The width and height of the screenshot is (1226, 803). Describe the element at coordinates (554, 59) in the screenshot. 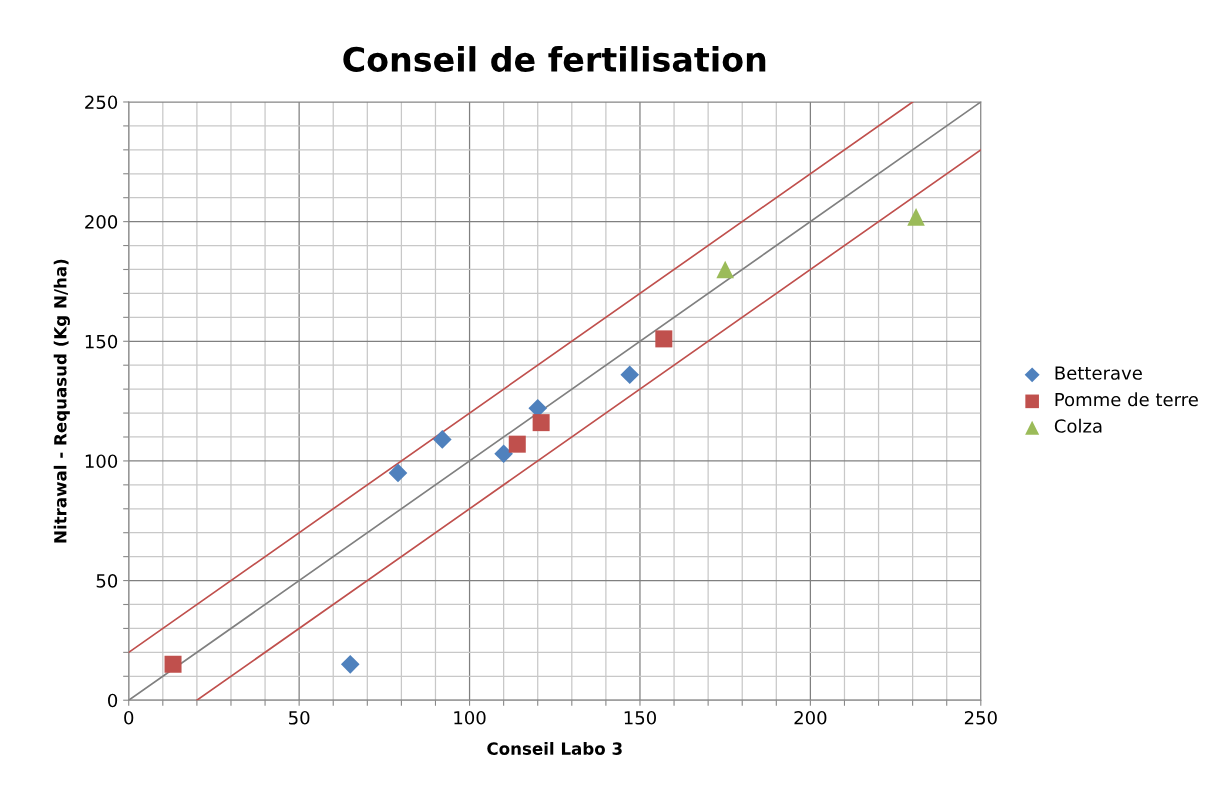

I see `chart-title: Conseil de fertilisation` at that location.